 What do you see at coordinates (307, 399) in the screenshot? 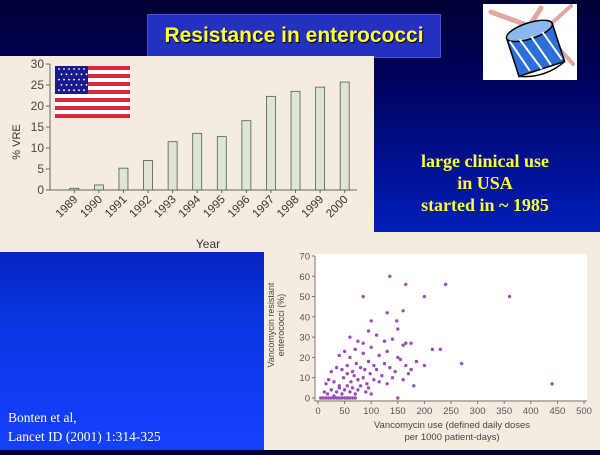
I see `scatter-y-tick-label: 0` at bounding box center [307, 399].